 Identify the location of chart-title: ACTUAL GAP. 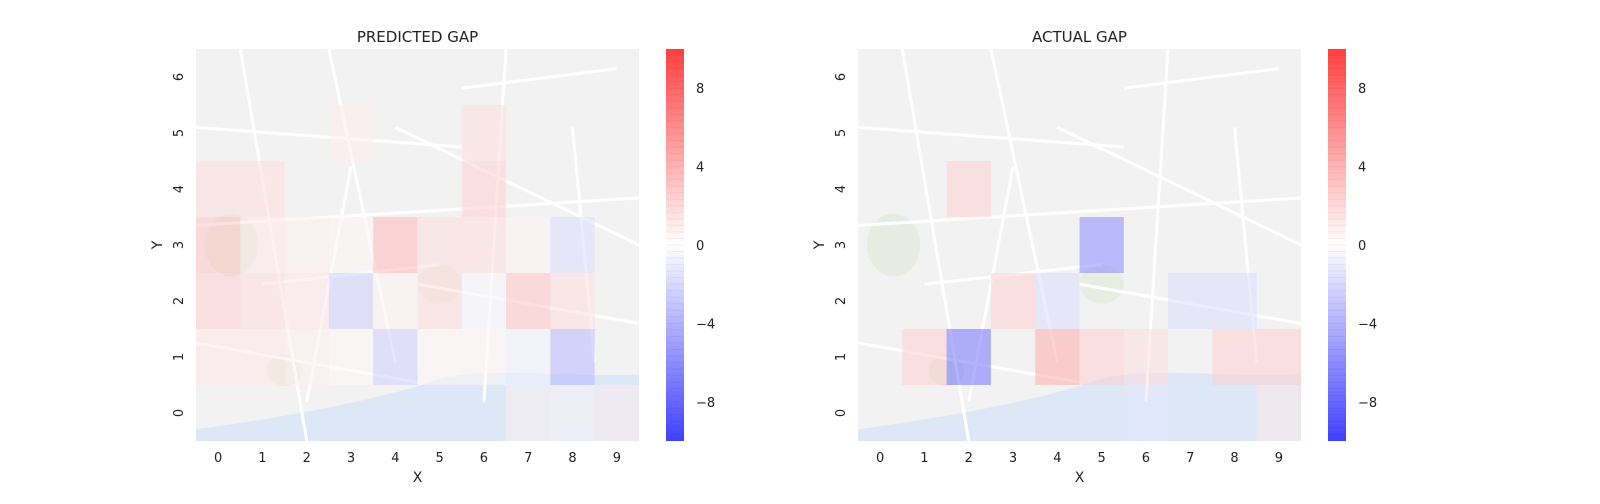
(1079, 37).